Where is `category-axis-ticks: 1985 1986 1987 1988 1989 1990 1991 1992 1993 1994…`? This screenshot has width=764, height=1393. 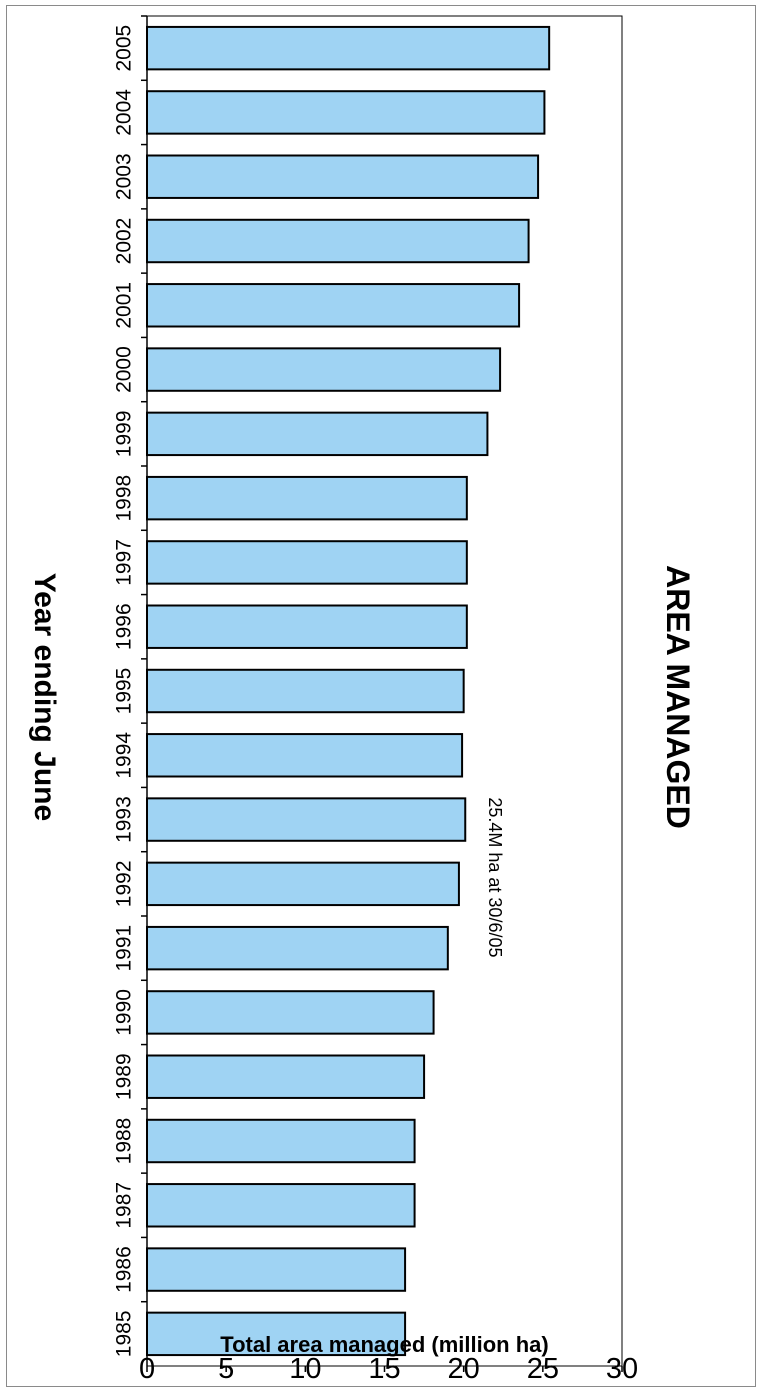
category-axis-ticks: 1985 1986 1987 1988 1989 1990 1991 1992 1993 1994… is located at coordinates (130, 686).